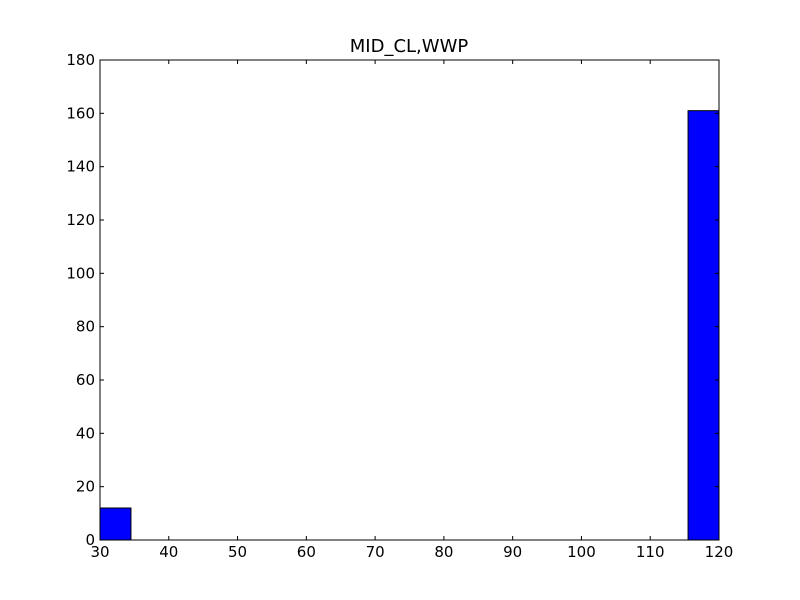 Image resolution: width=800 pixels, height=600 pixels. What do you see at coordinates (80, 220) in the screenshot?
I see `y-tick-label: 120` at bounding box center [80, 220].